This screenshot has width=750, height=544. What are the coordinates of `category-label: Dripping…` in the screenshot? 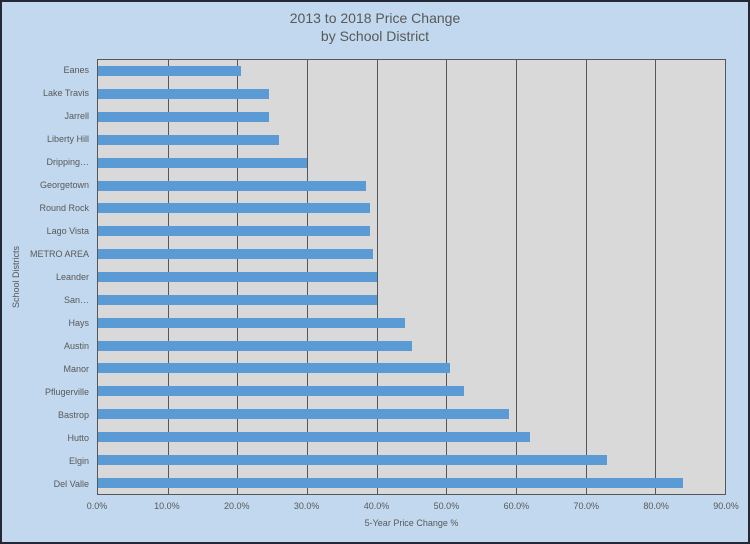 It's located at (67, 162).